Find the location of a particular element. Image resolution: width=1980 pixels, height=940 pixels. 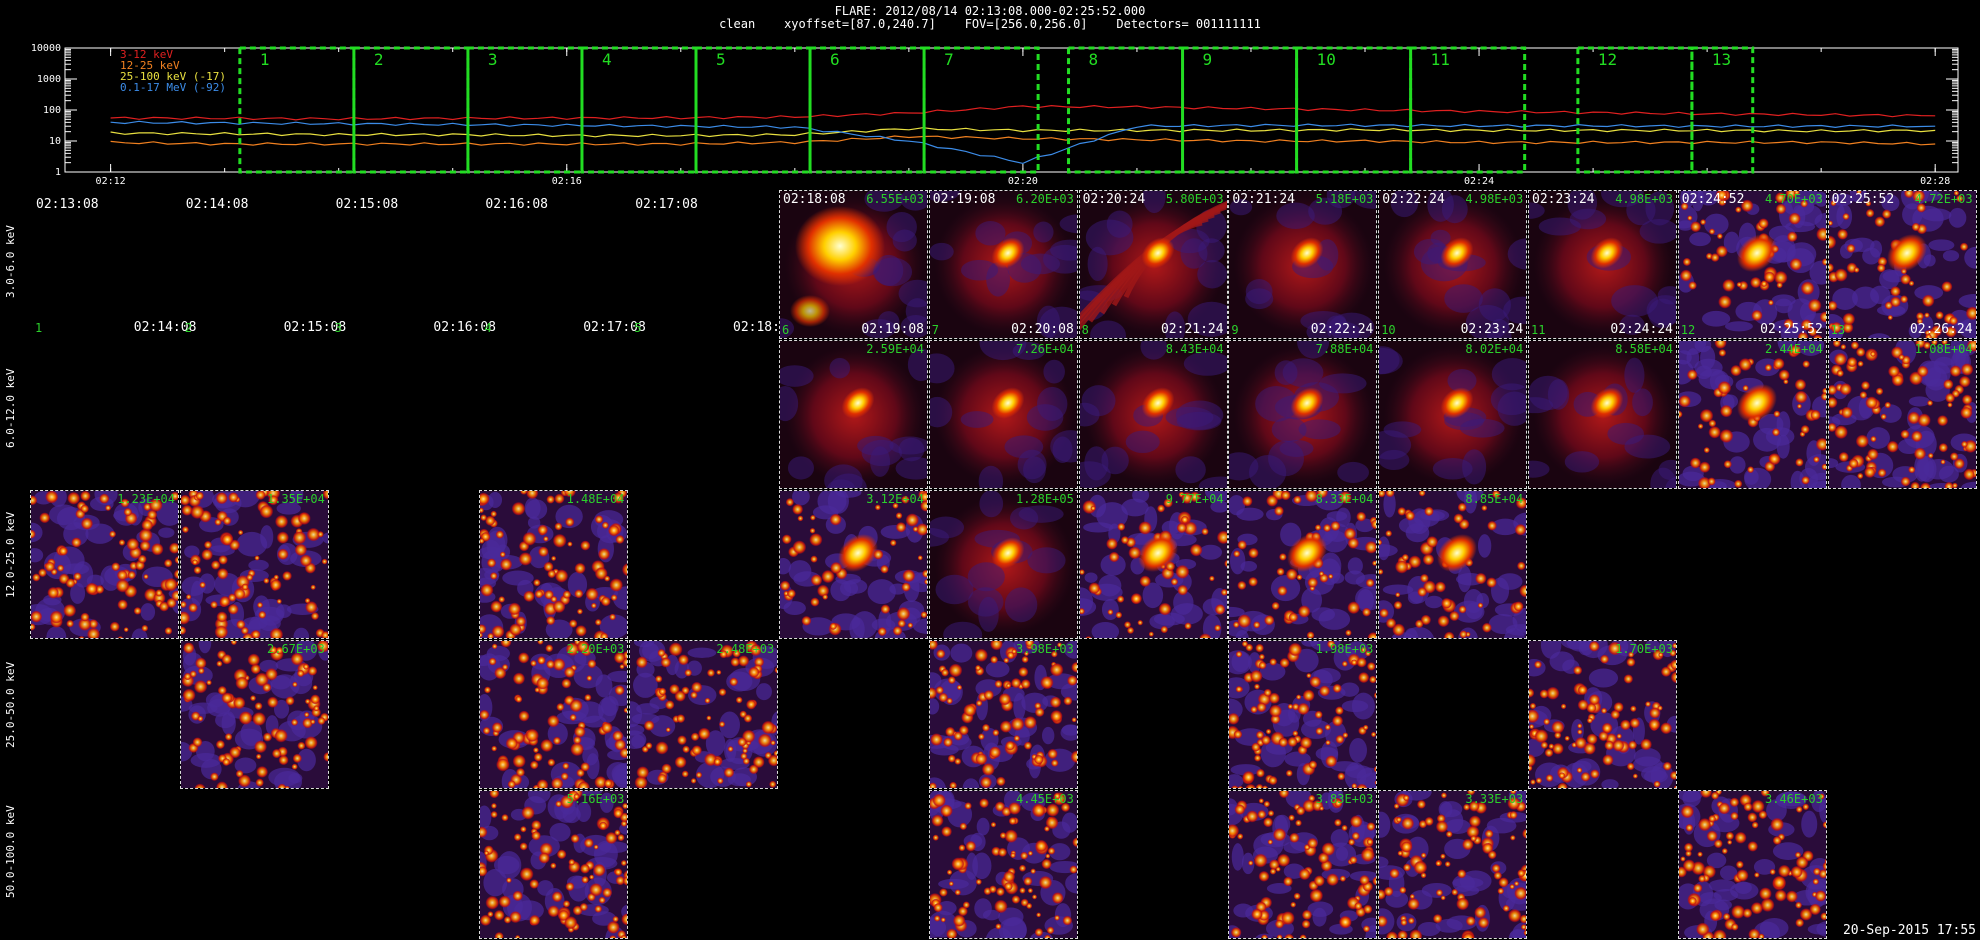

series-line is located at coordinates (1023, 132).